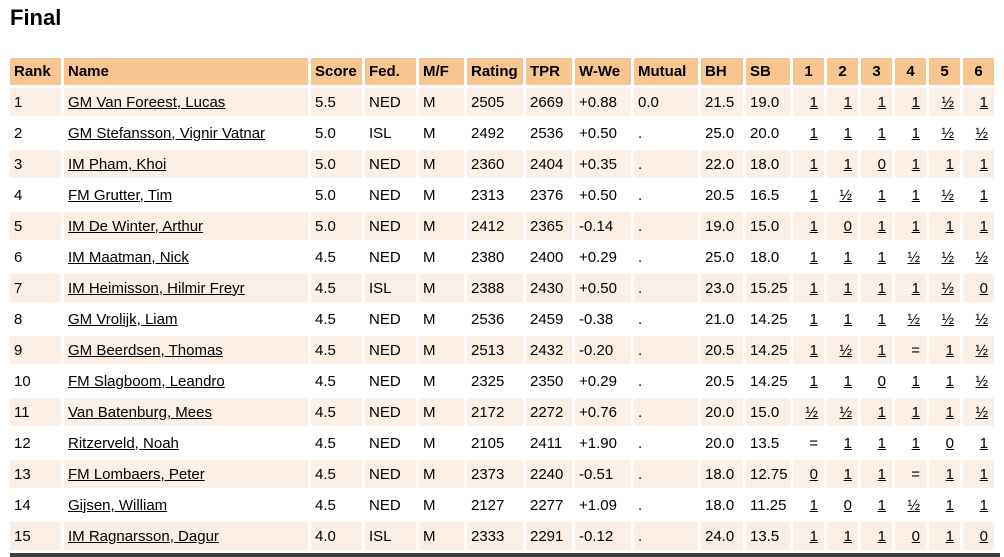 This screenshot has width=1004, height=557. What do you see at coordinates (156, 288) in the screenshot?
I see `player-link: IM Heimisson, Hilmir Freyr` at bounding box center [156, 288].